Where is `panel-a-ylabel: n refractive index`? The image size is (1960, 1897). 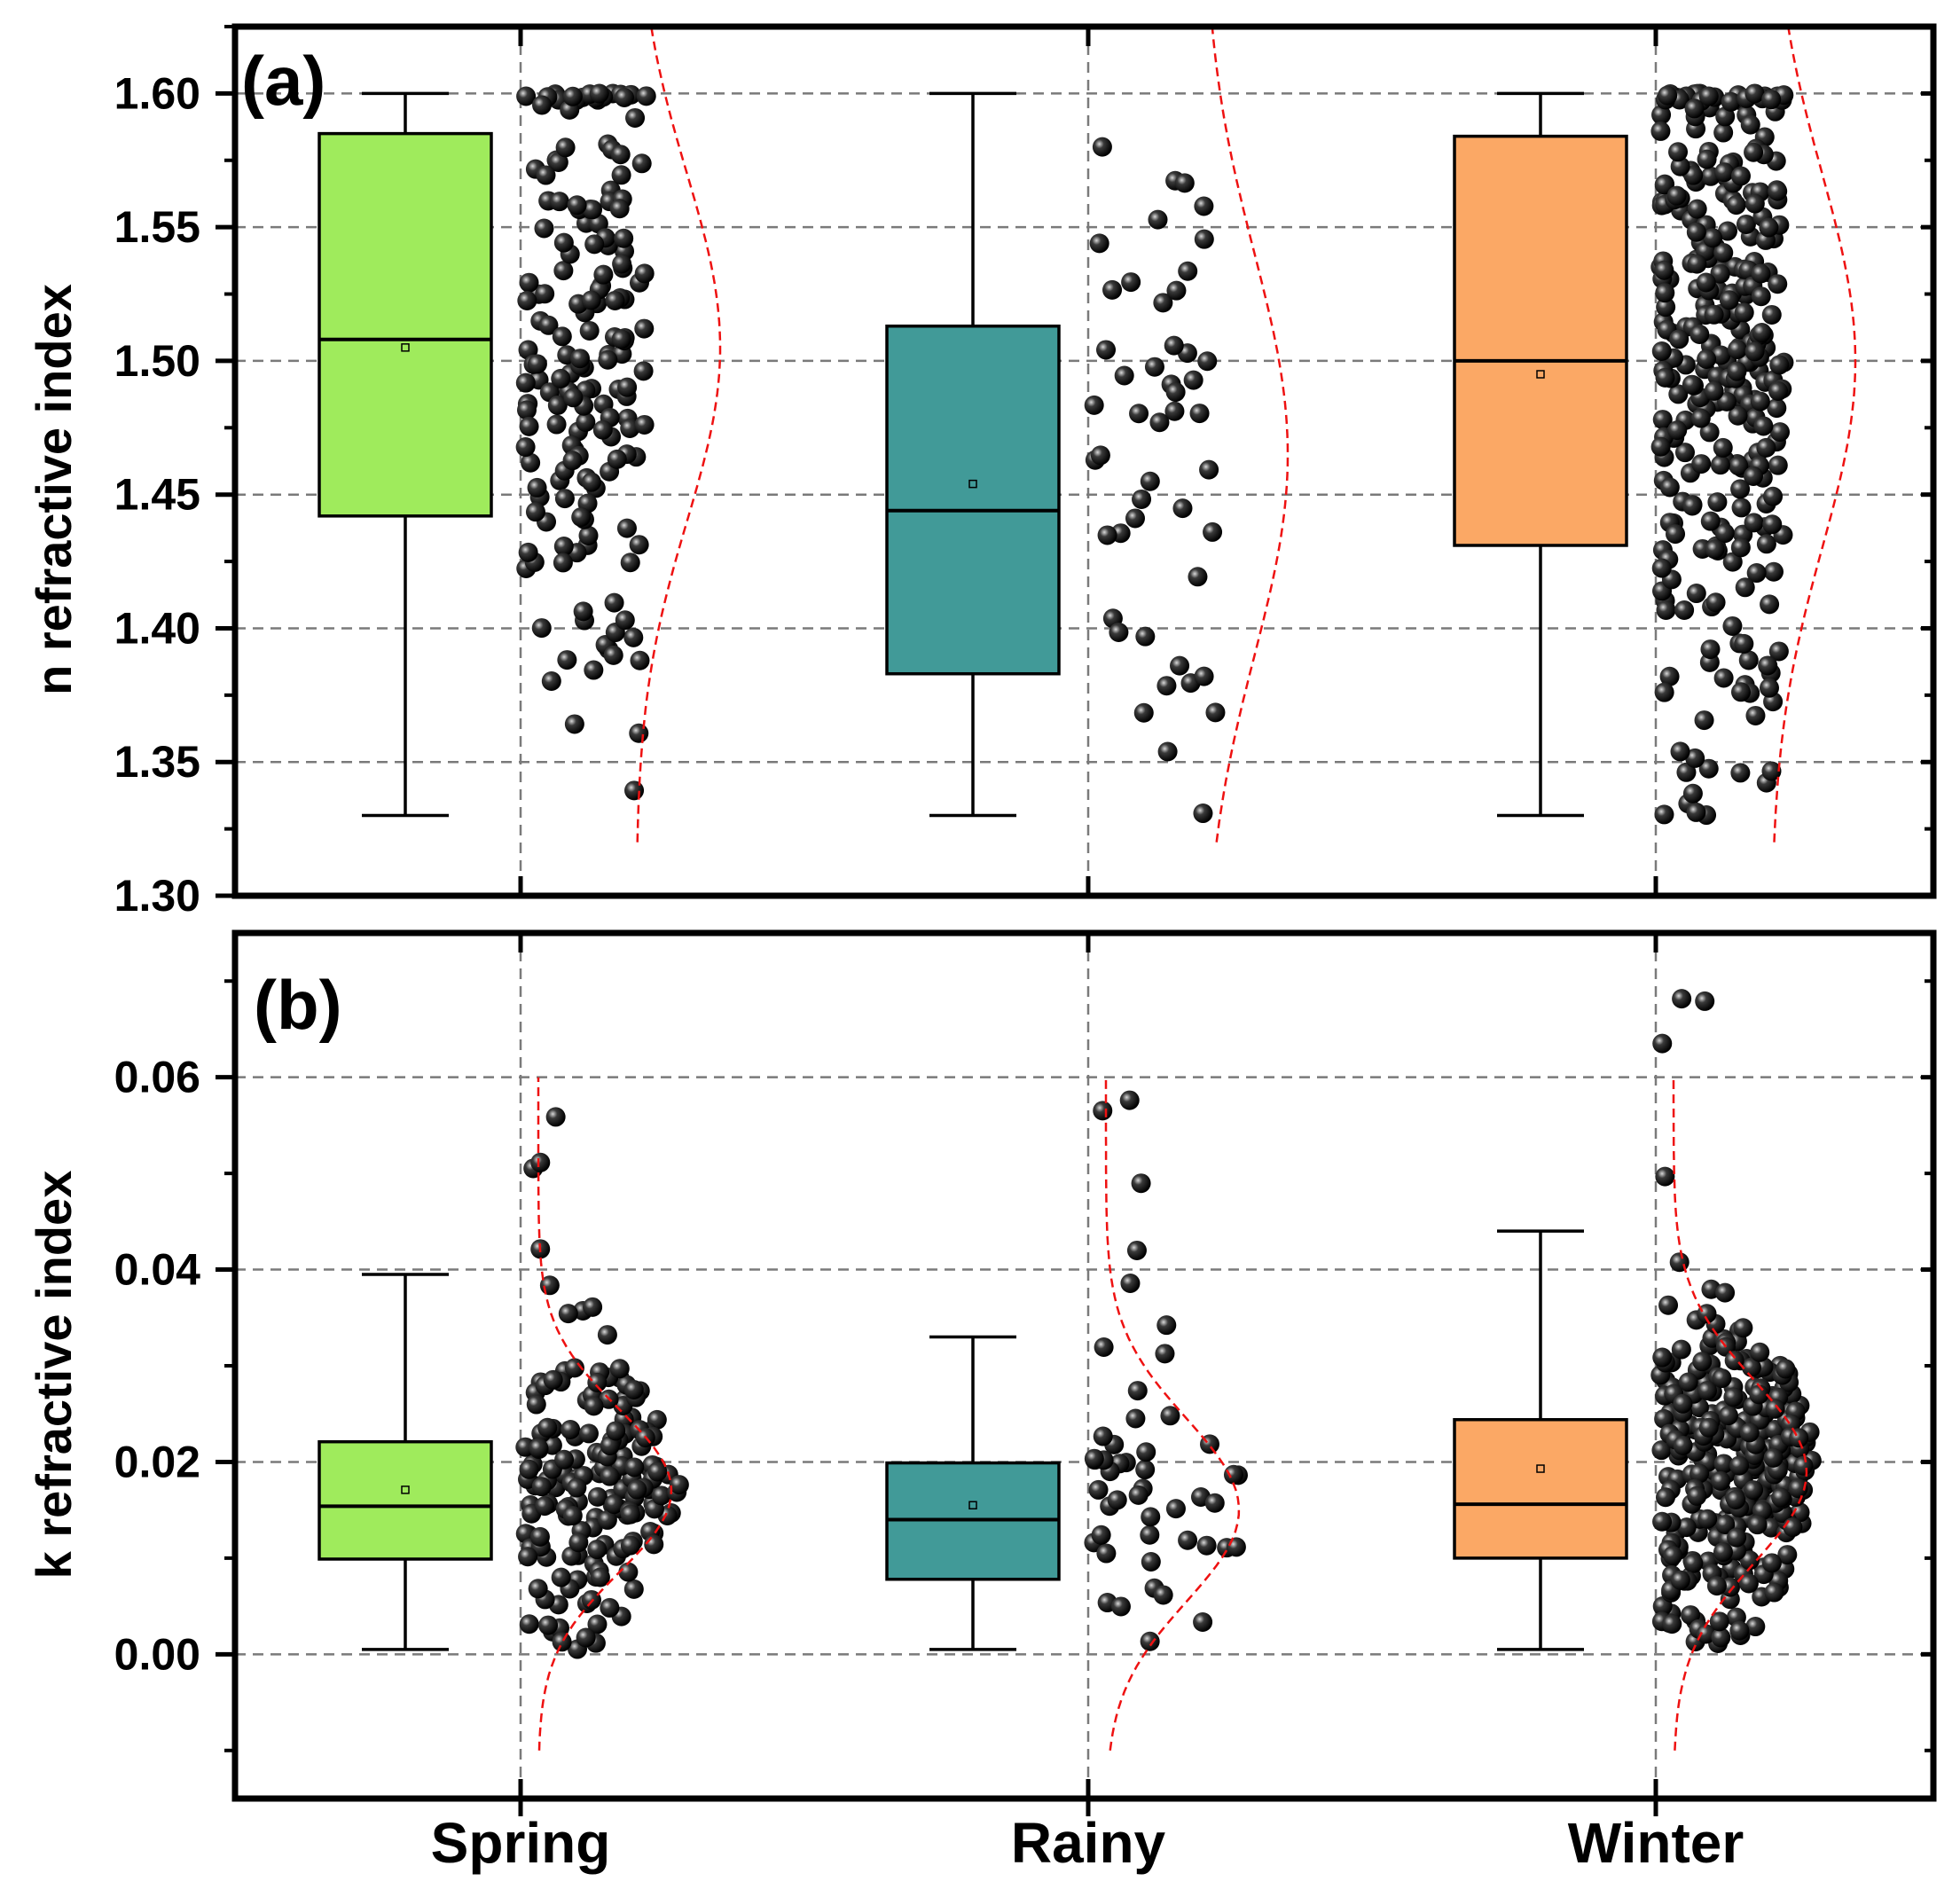
panel-a-ylabel: n refractive index is located at coordinates (54, 490).